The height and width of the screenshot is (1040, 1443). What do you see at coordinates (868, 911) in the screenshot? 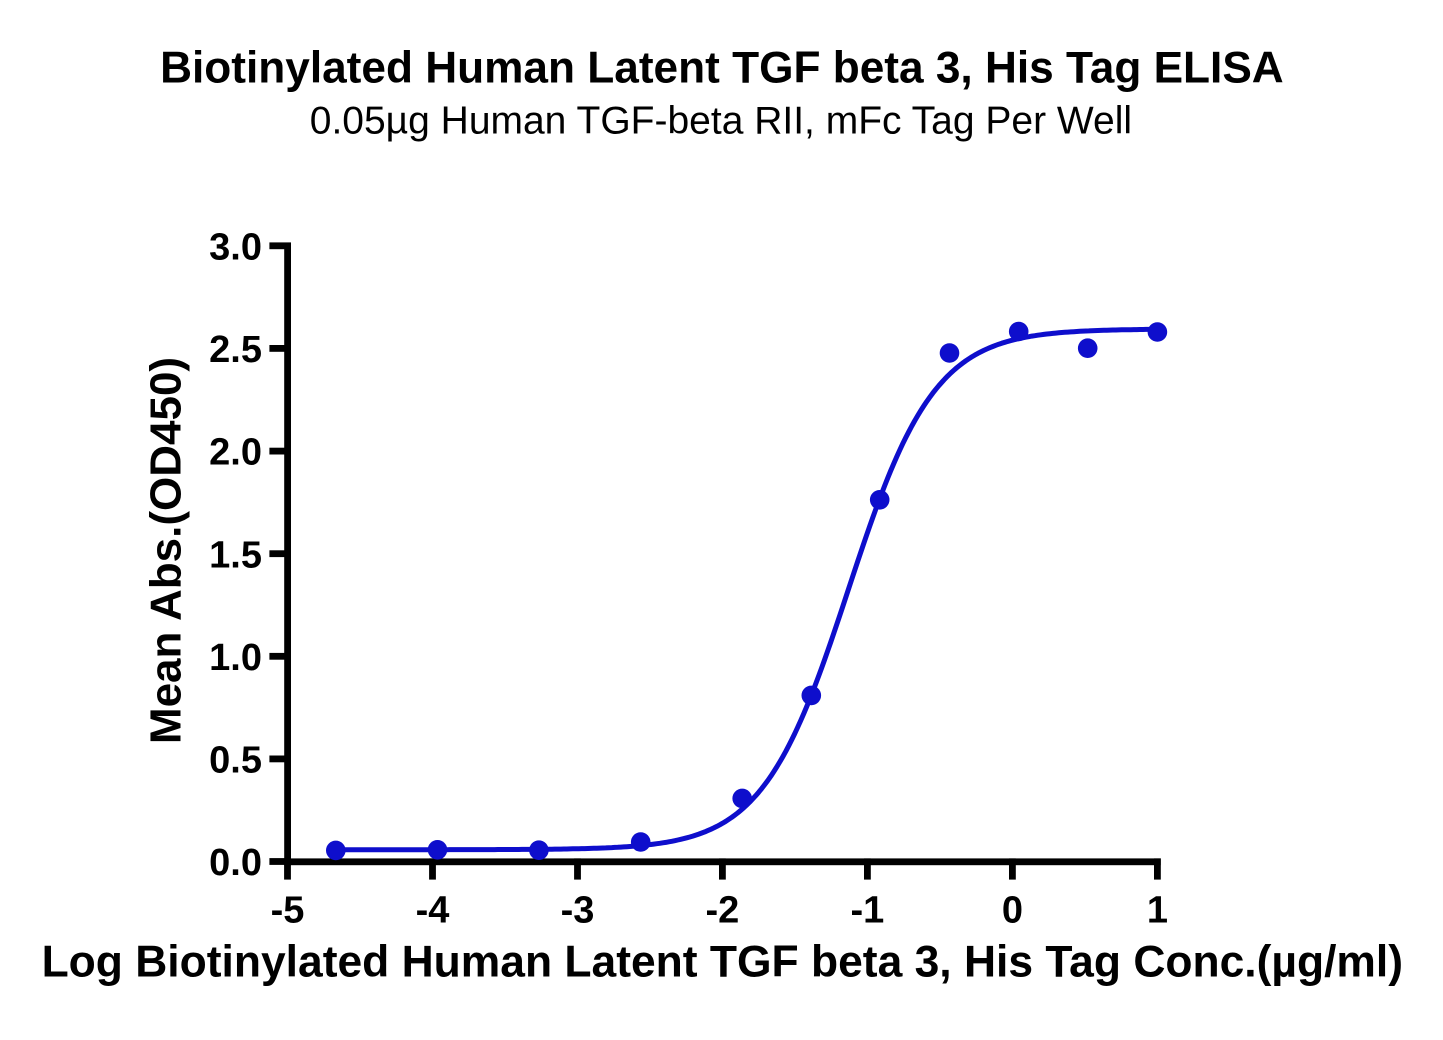
I see `svg-text: -1` at bounding box center [868, 911].